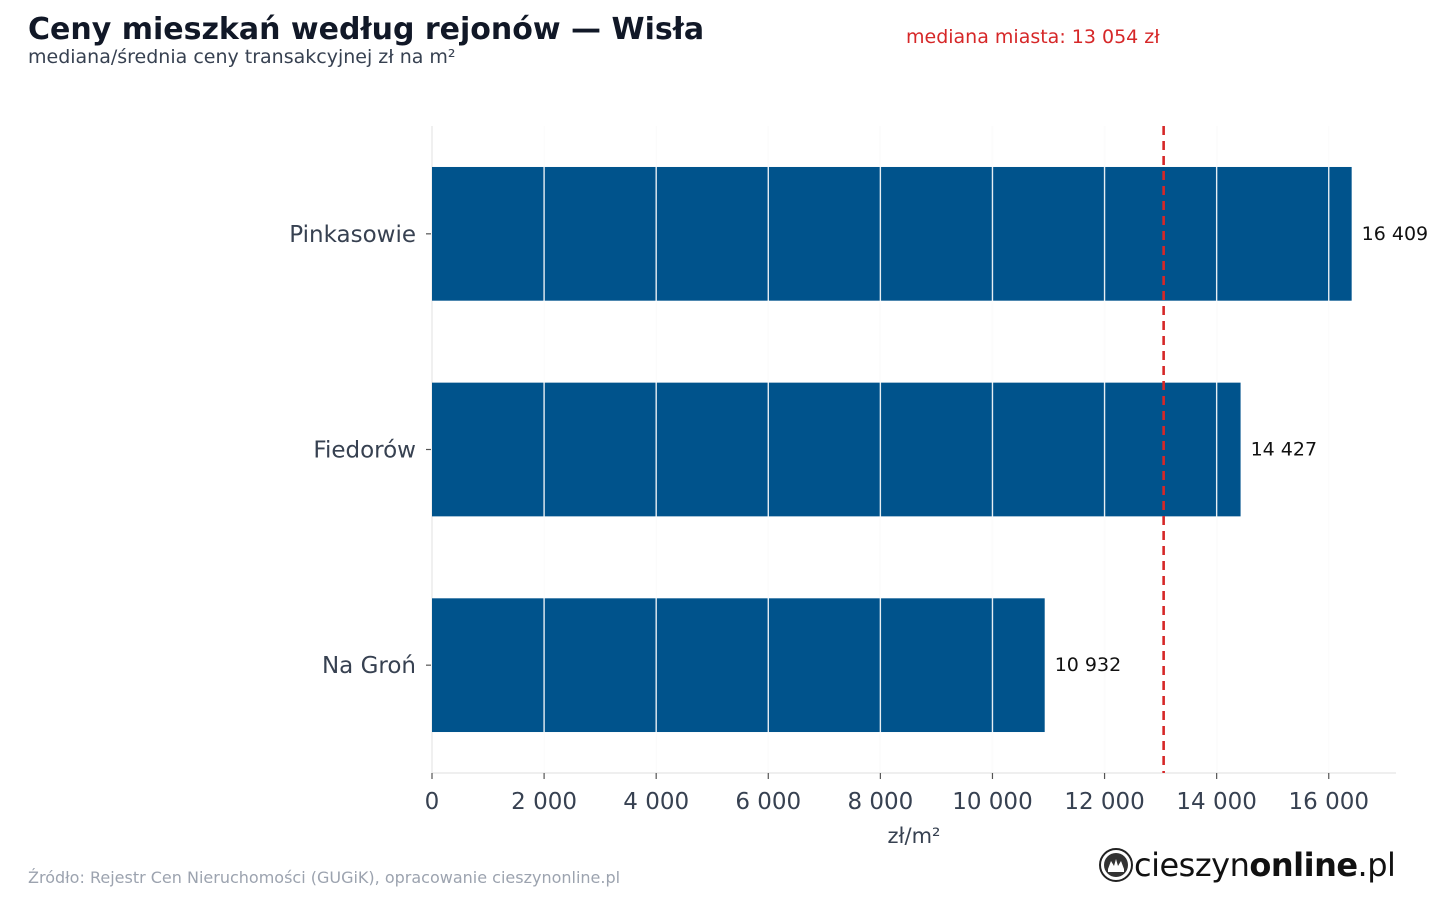 The height and width of the screenshot is (900, 1440). What do you see at coordinates (544, 802) in the screenshot?
I see `xtick-label-1: 2 000` at bounding box center [544, 802].